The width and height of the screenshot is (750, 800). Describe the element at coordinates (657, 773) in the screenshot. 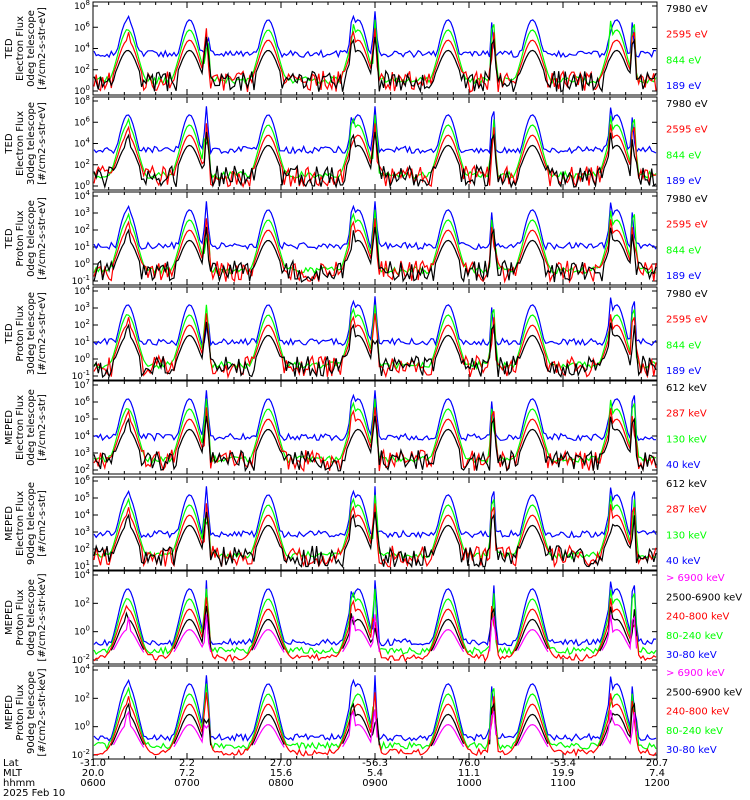

I see `footer-mlt: 7.4` at that location.